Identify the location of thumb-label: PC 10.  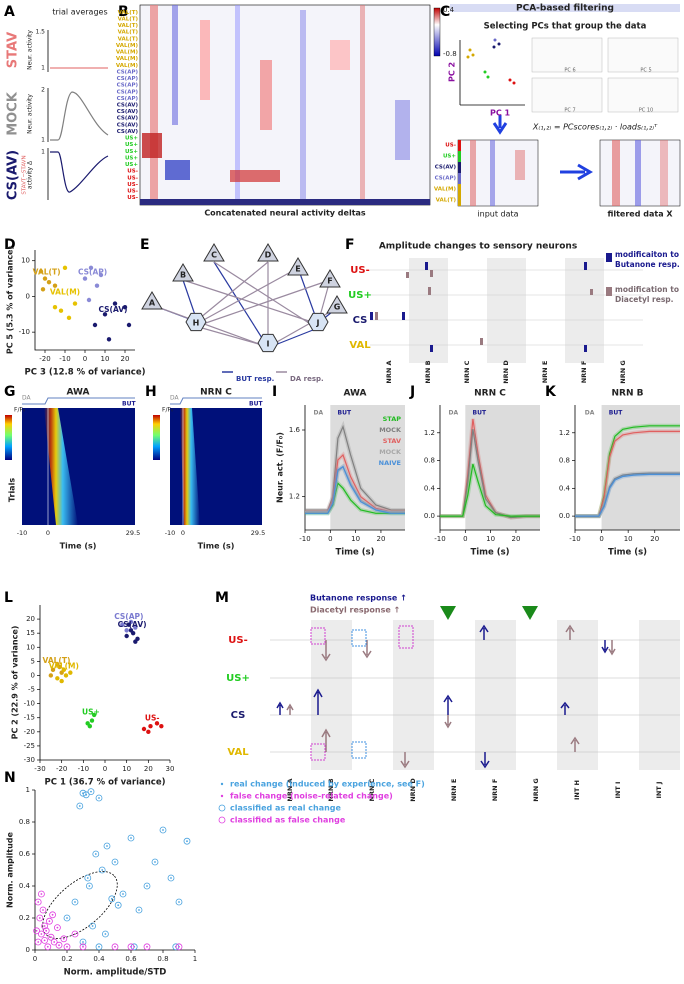
(646, 111).